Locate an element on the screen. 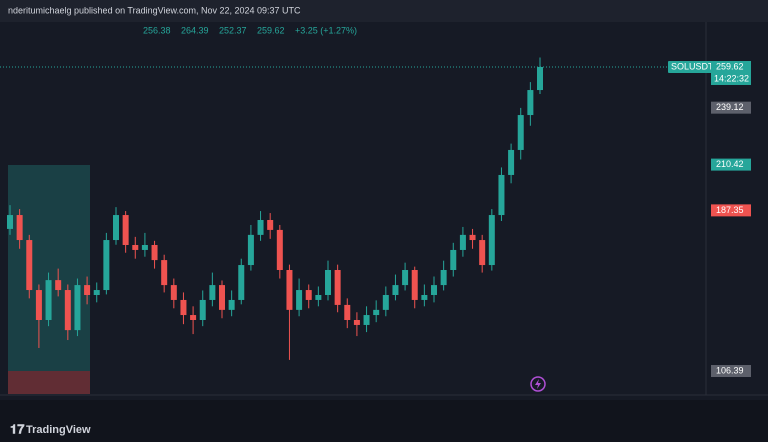 This screenshot has height=442, width=768. header-change: +3.25 (+1.27%) is located at coordinates (326, 30).